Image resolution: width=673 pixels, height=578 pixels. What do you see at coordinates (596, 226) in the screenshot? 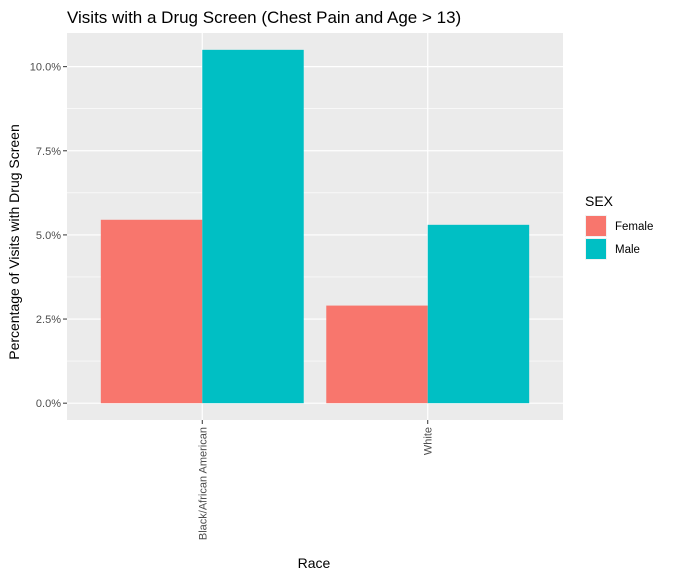
I see `legend-swatch-female` at bounding box center [596, 226].